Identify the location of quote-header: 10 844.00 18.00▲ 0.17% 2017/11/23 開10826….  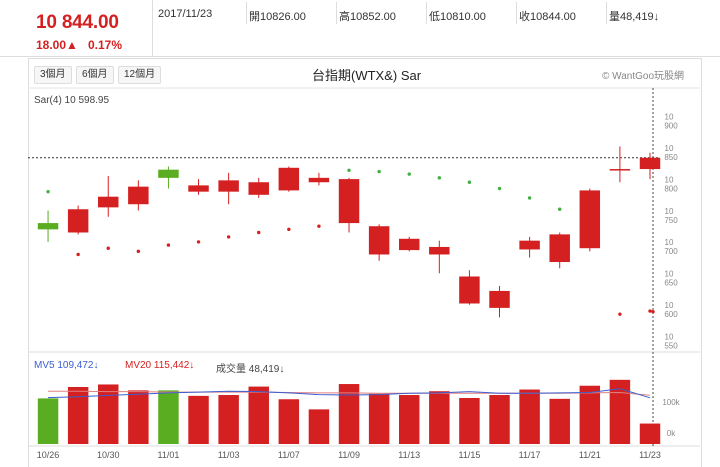
(360, 28).